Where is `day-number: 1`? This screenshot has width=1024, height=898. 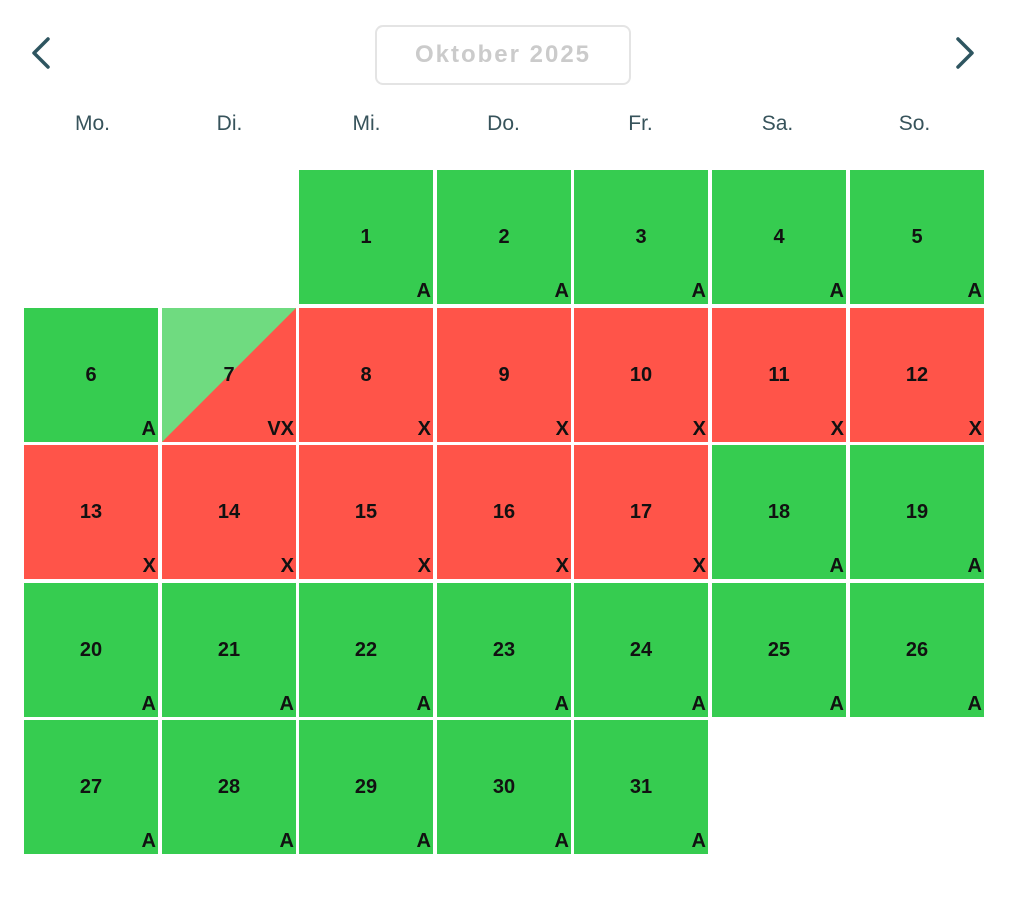 day-number: 1 is located at coordinates (366, 237).